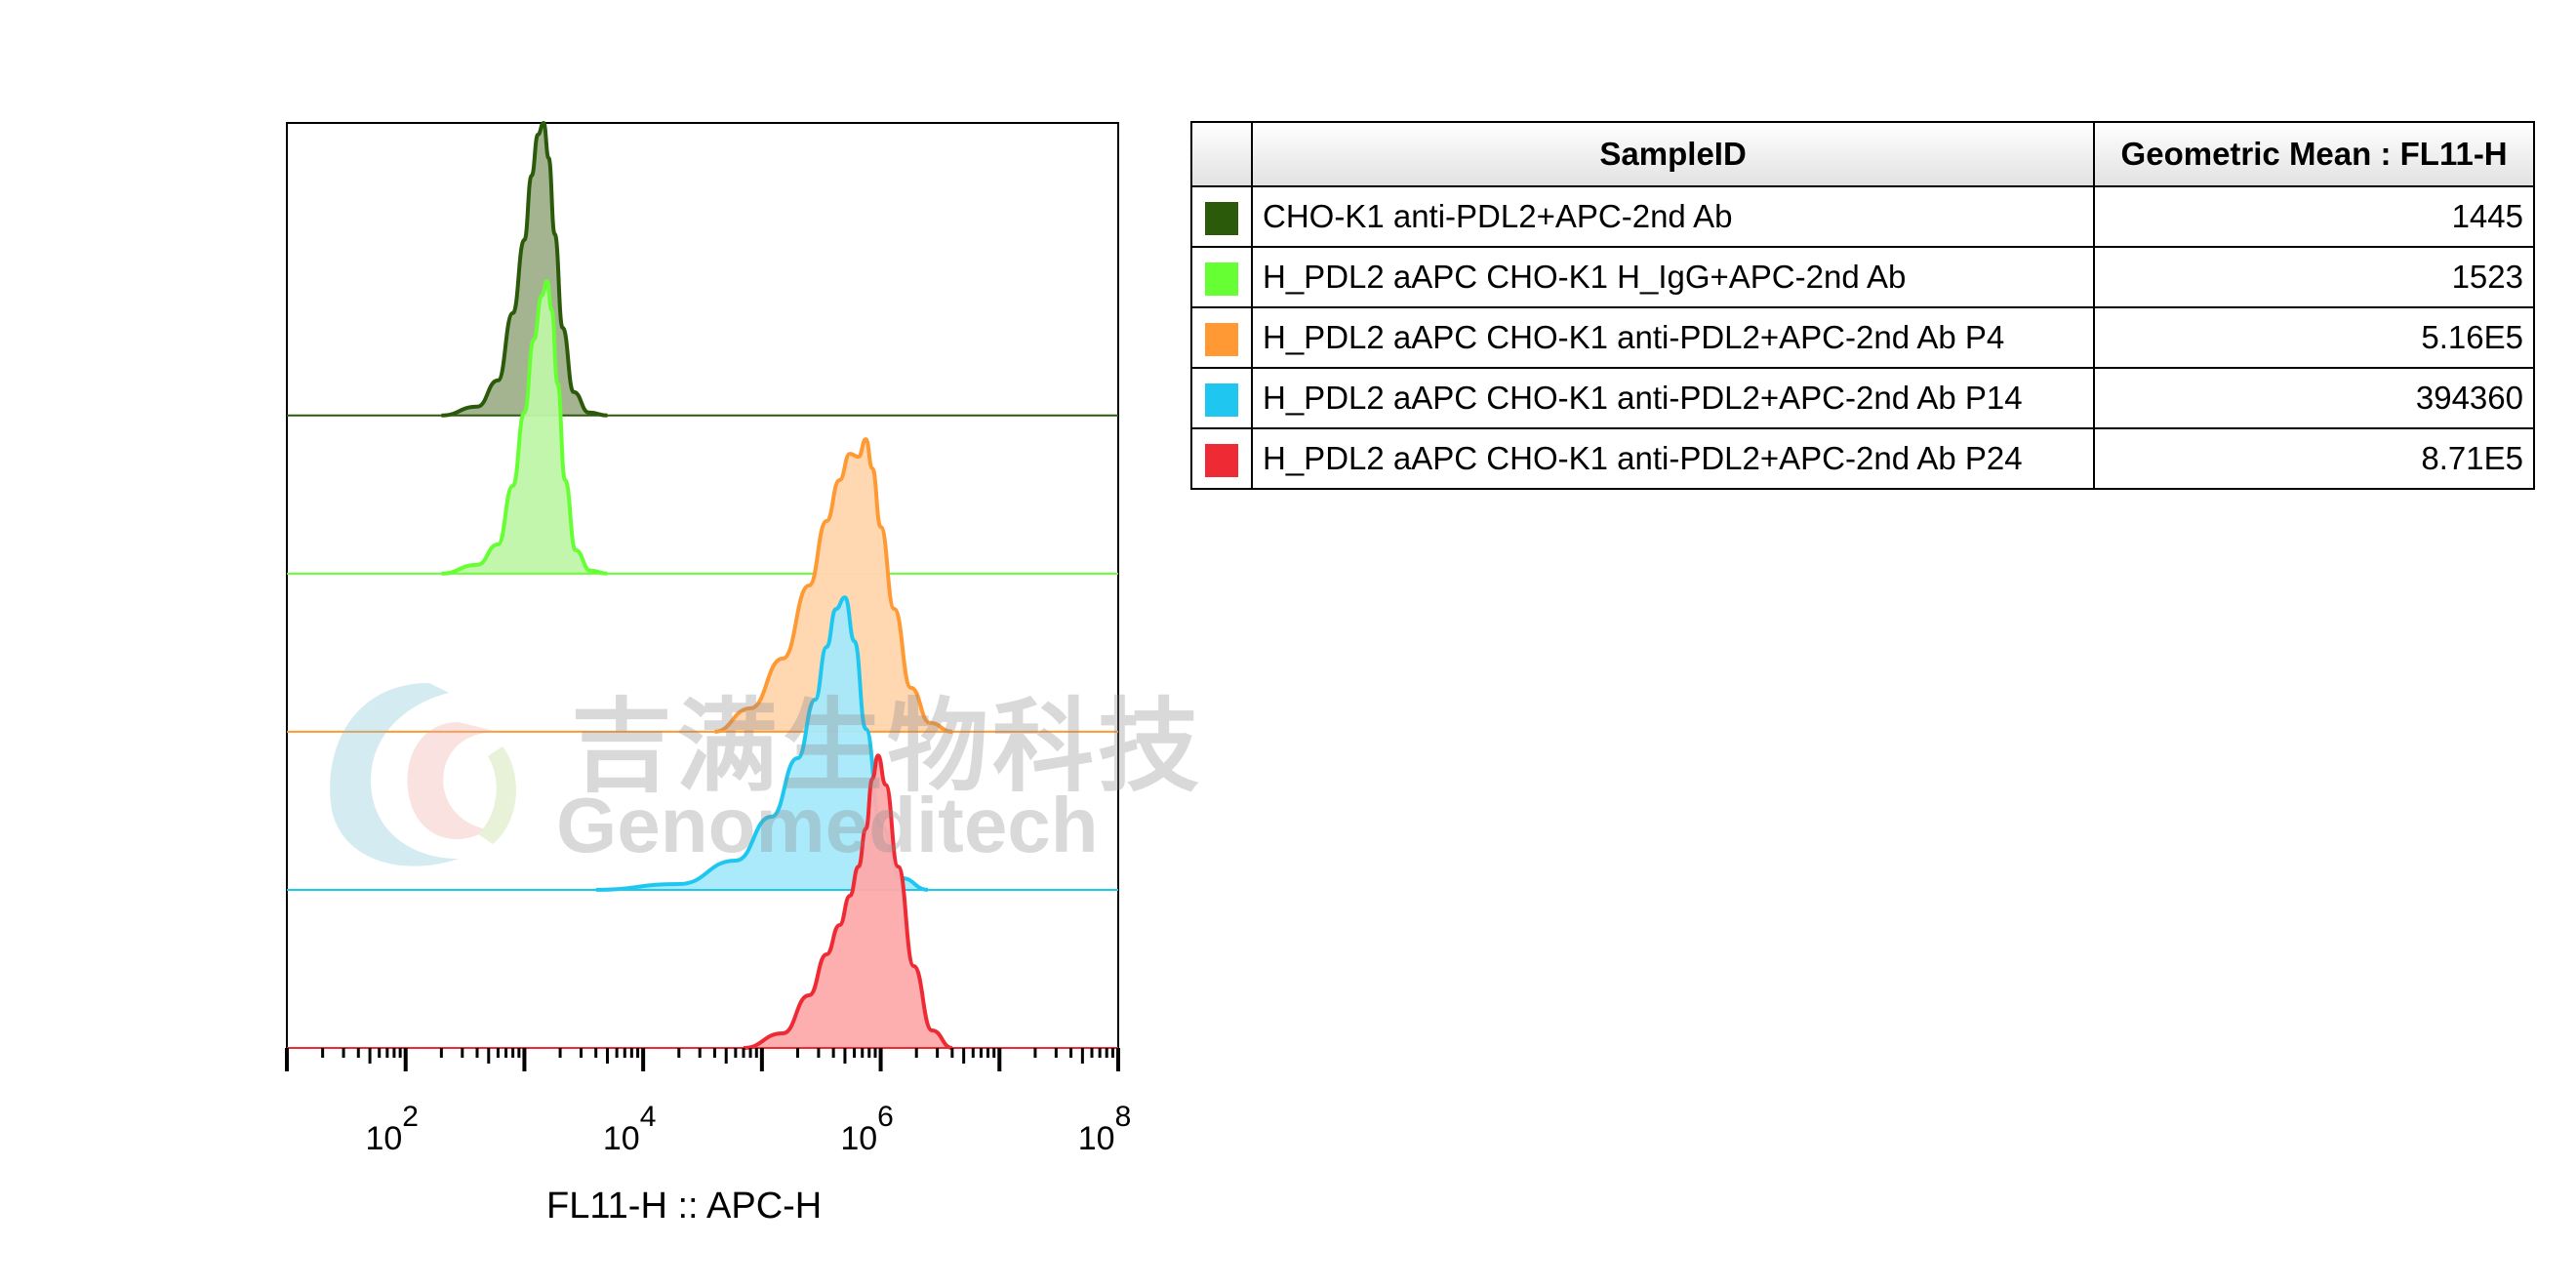 Image resolution: width=2576 pixels, height=1288 pixels. I want to click on x-tick-exponent: 2, so click(410, 1117).